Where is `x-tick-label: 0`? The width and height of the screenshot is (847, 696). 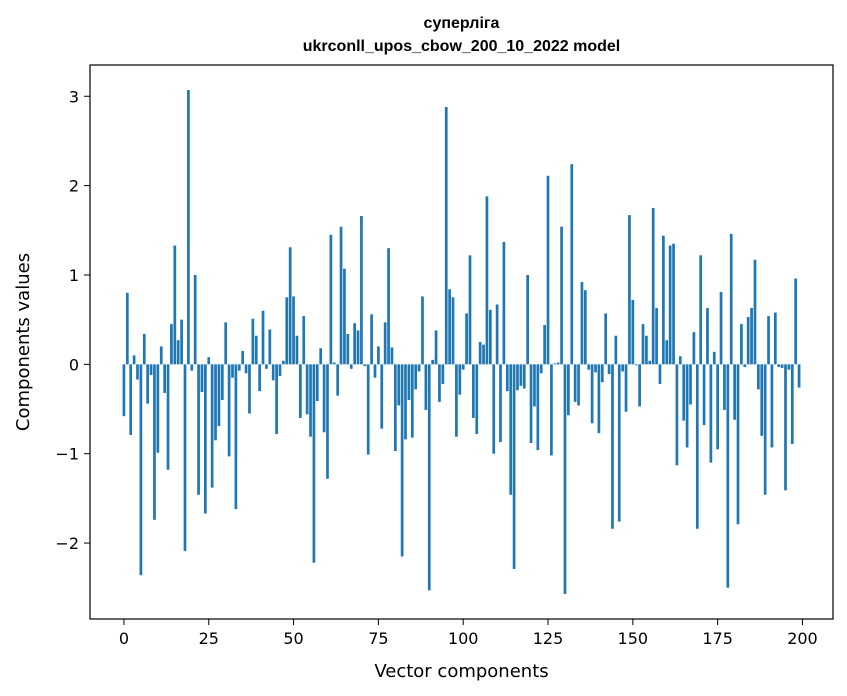 x-tick-label: 0 is located at coordinates (124, 638).